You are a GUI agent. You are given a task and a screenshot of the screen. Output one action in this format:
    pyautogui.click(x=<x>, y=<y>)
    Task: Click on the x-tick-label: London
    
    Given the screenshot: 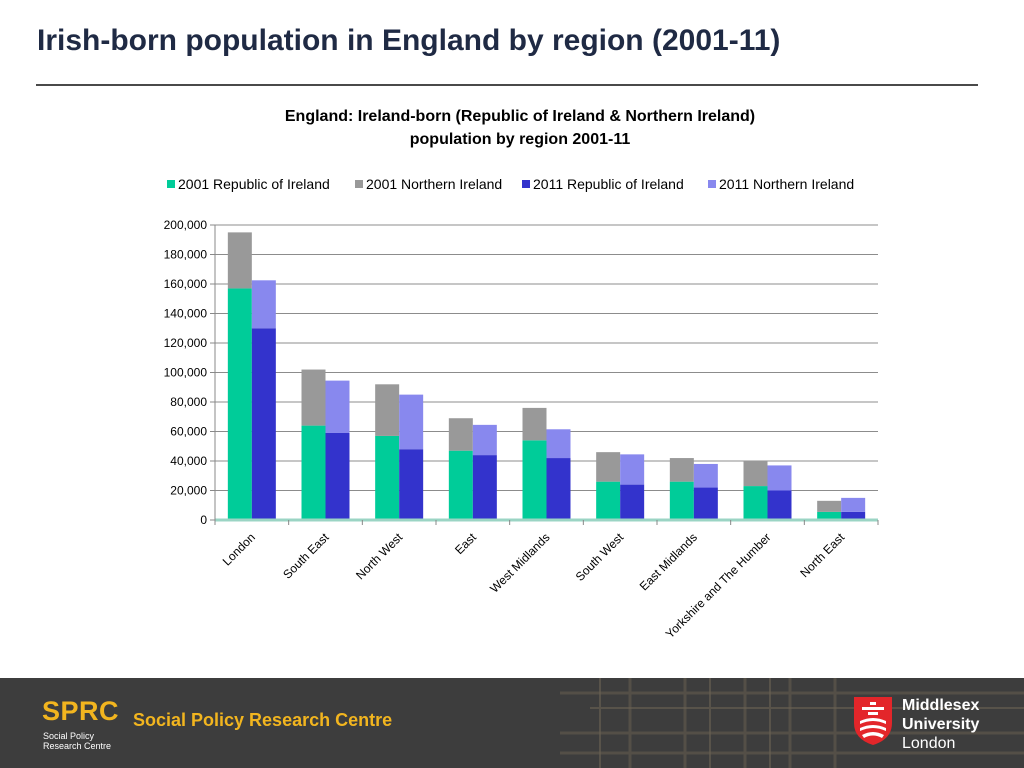 What is the action you would take?
    pyautogui.click(x=239, y=549)
    